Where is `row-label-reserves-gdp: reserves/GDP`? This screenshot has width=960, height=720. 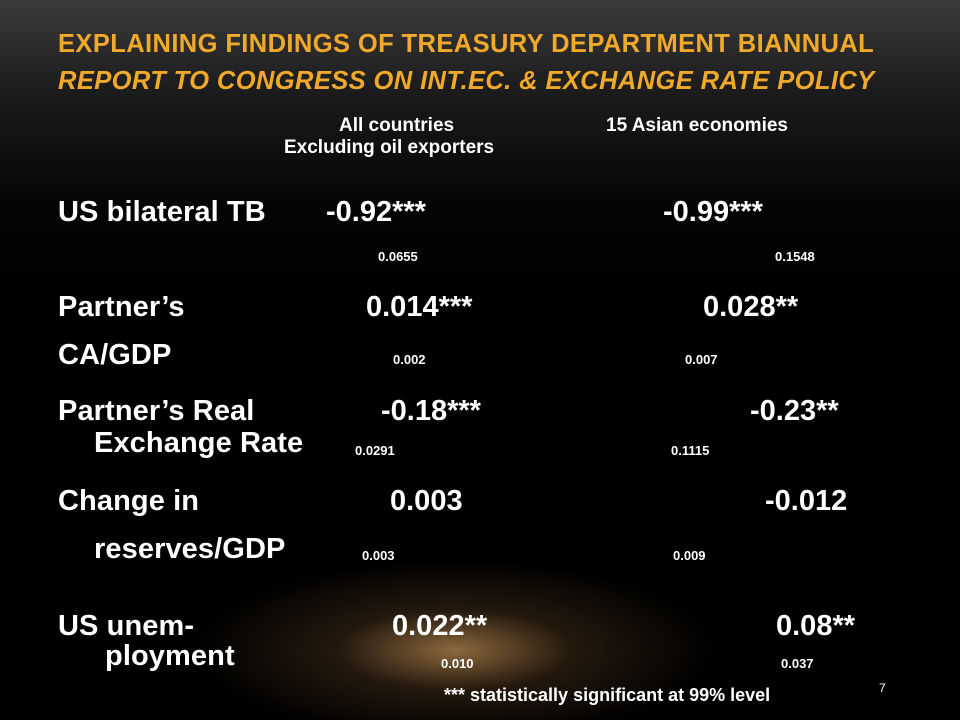
row-label-reserves-gdp: reserves/GDP is located at coordinates (190, 549).